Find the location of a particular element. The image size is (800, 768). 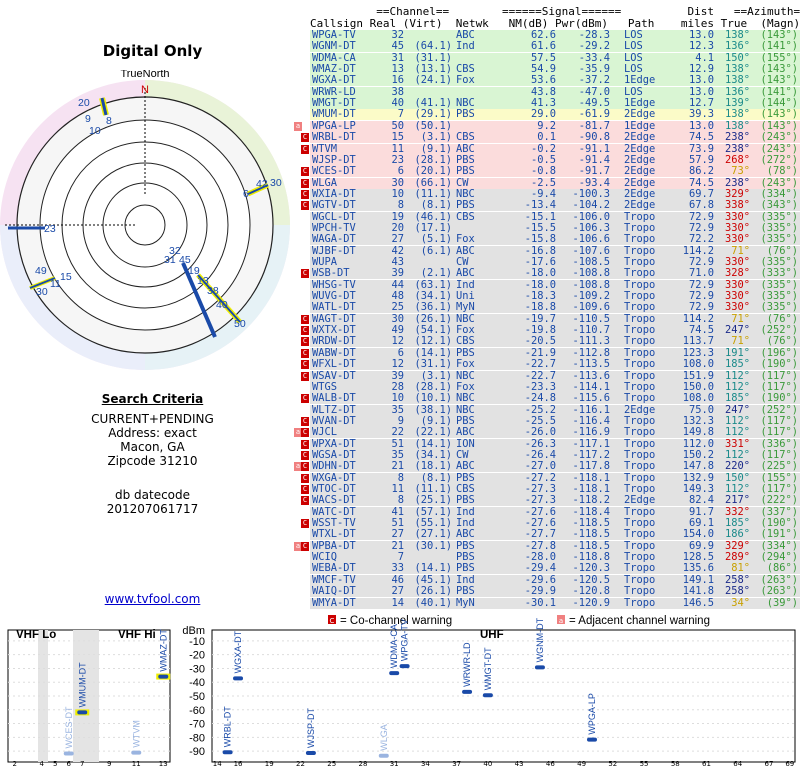

table-cell: -26.0 is located at coordinates (540, 432).